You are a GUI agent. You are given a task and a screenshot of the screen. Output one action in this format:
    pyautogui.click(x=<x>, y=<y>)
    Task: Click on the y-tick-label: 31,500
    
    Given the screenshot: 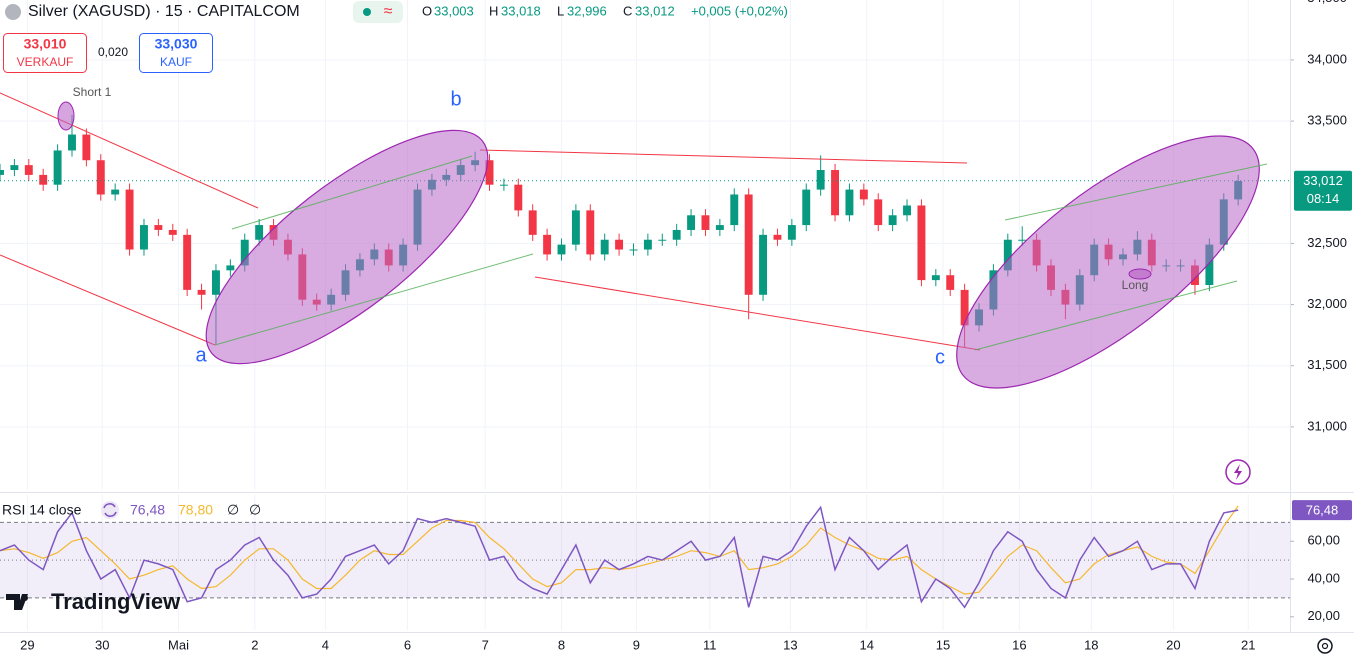 What is the action you would take?
    pyautogui.click(x=1327, y=364)
    